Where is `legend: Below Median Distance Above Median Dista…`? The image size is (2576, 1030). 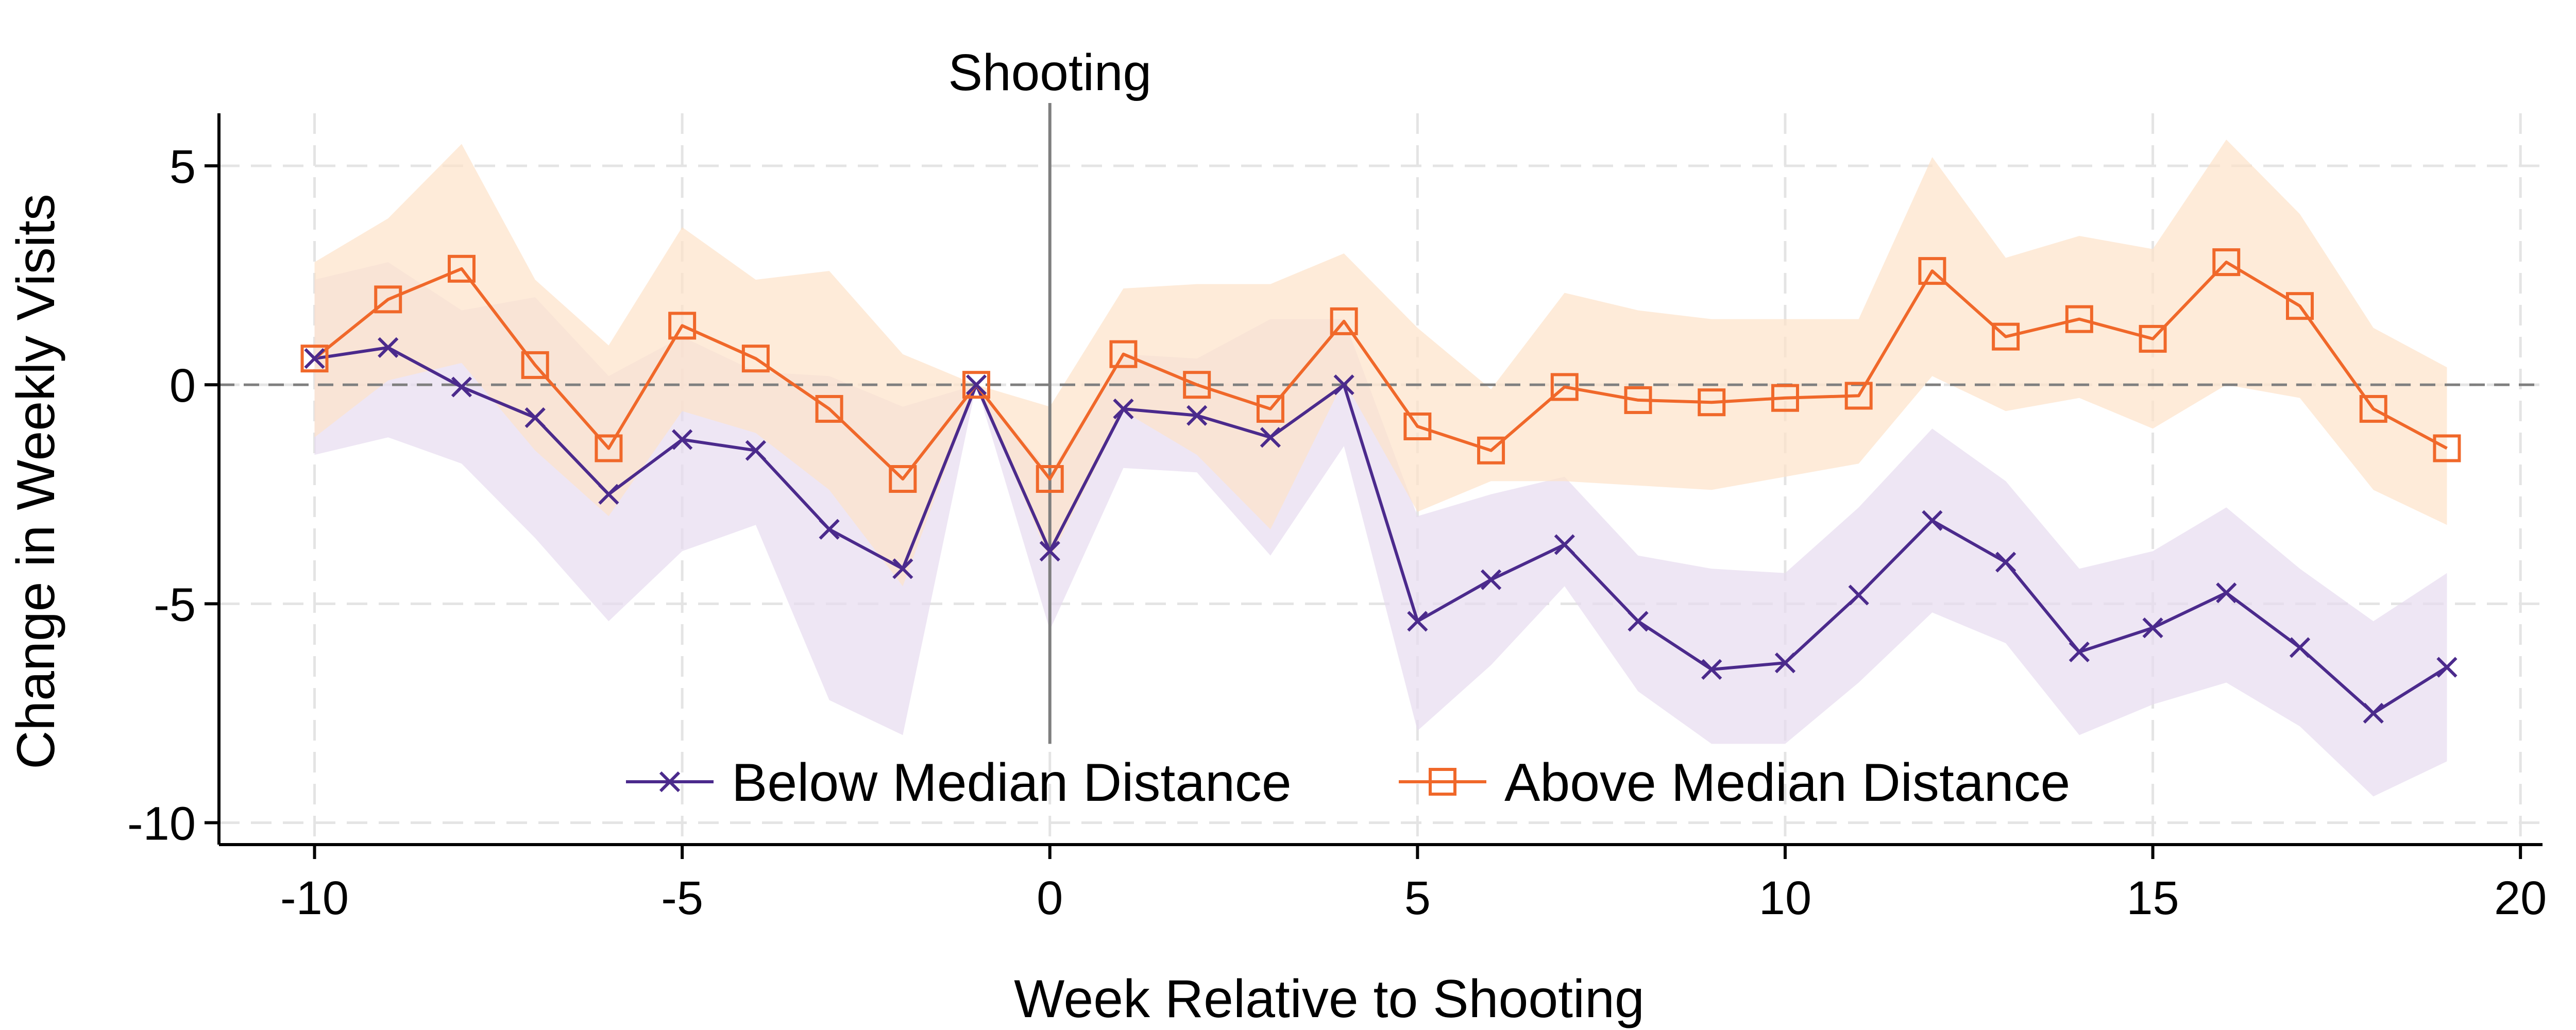
legend: Below Median Distance Above Median Dista… is located at coordinates (1348, 783).